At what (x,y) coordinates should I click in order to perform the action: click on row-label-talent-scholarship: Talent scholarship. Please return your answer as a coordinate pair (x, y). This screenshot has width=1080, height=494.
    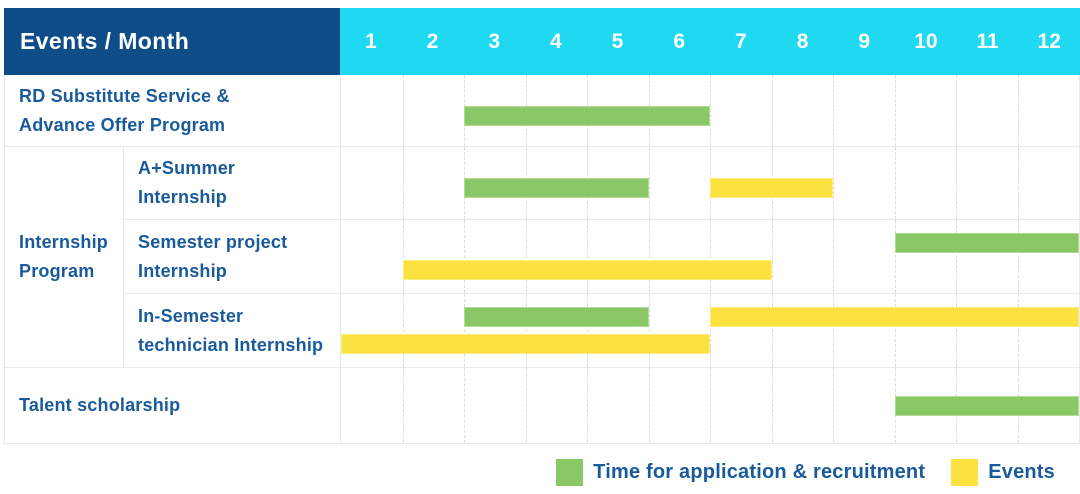
    Looking at the image, I should click on (173, 405).